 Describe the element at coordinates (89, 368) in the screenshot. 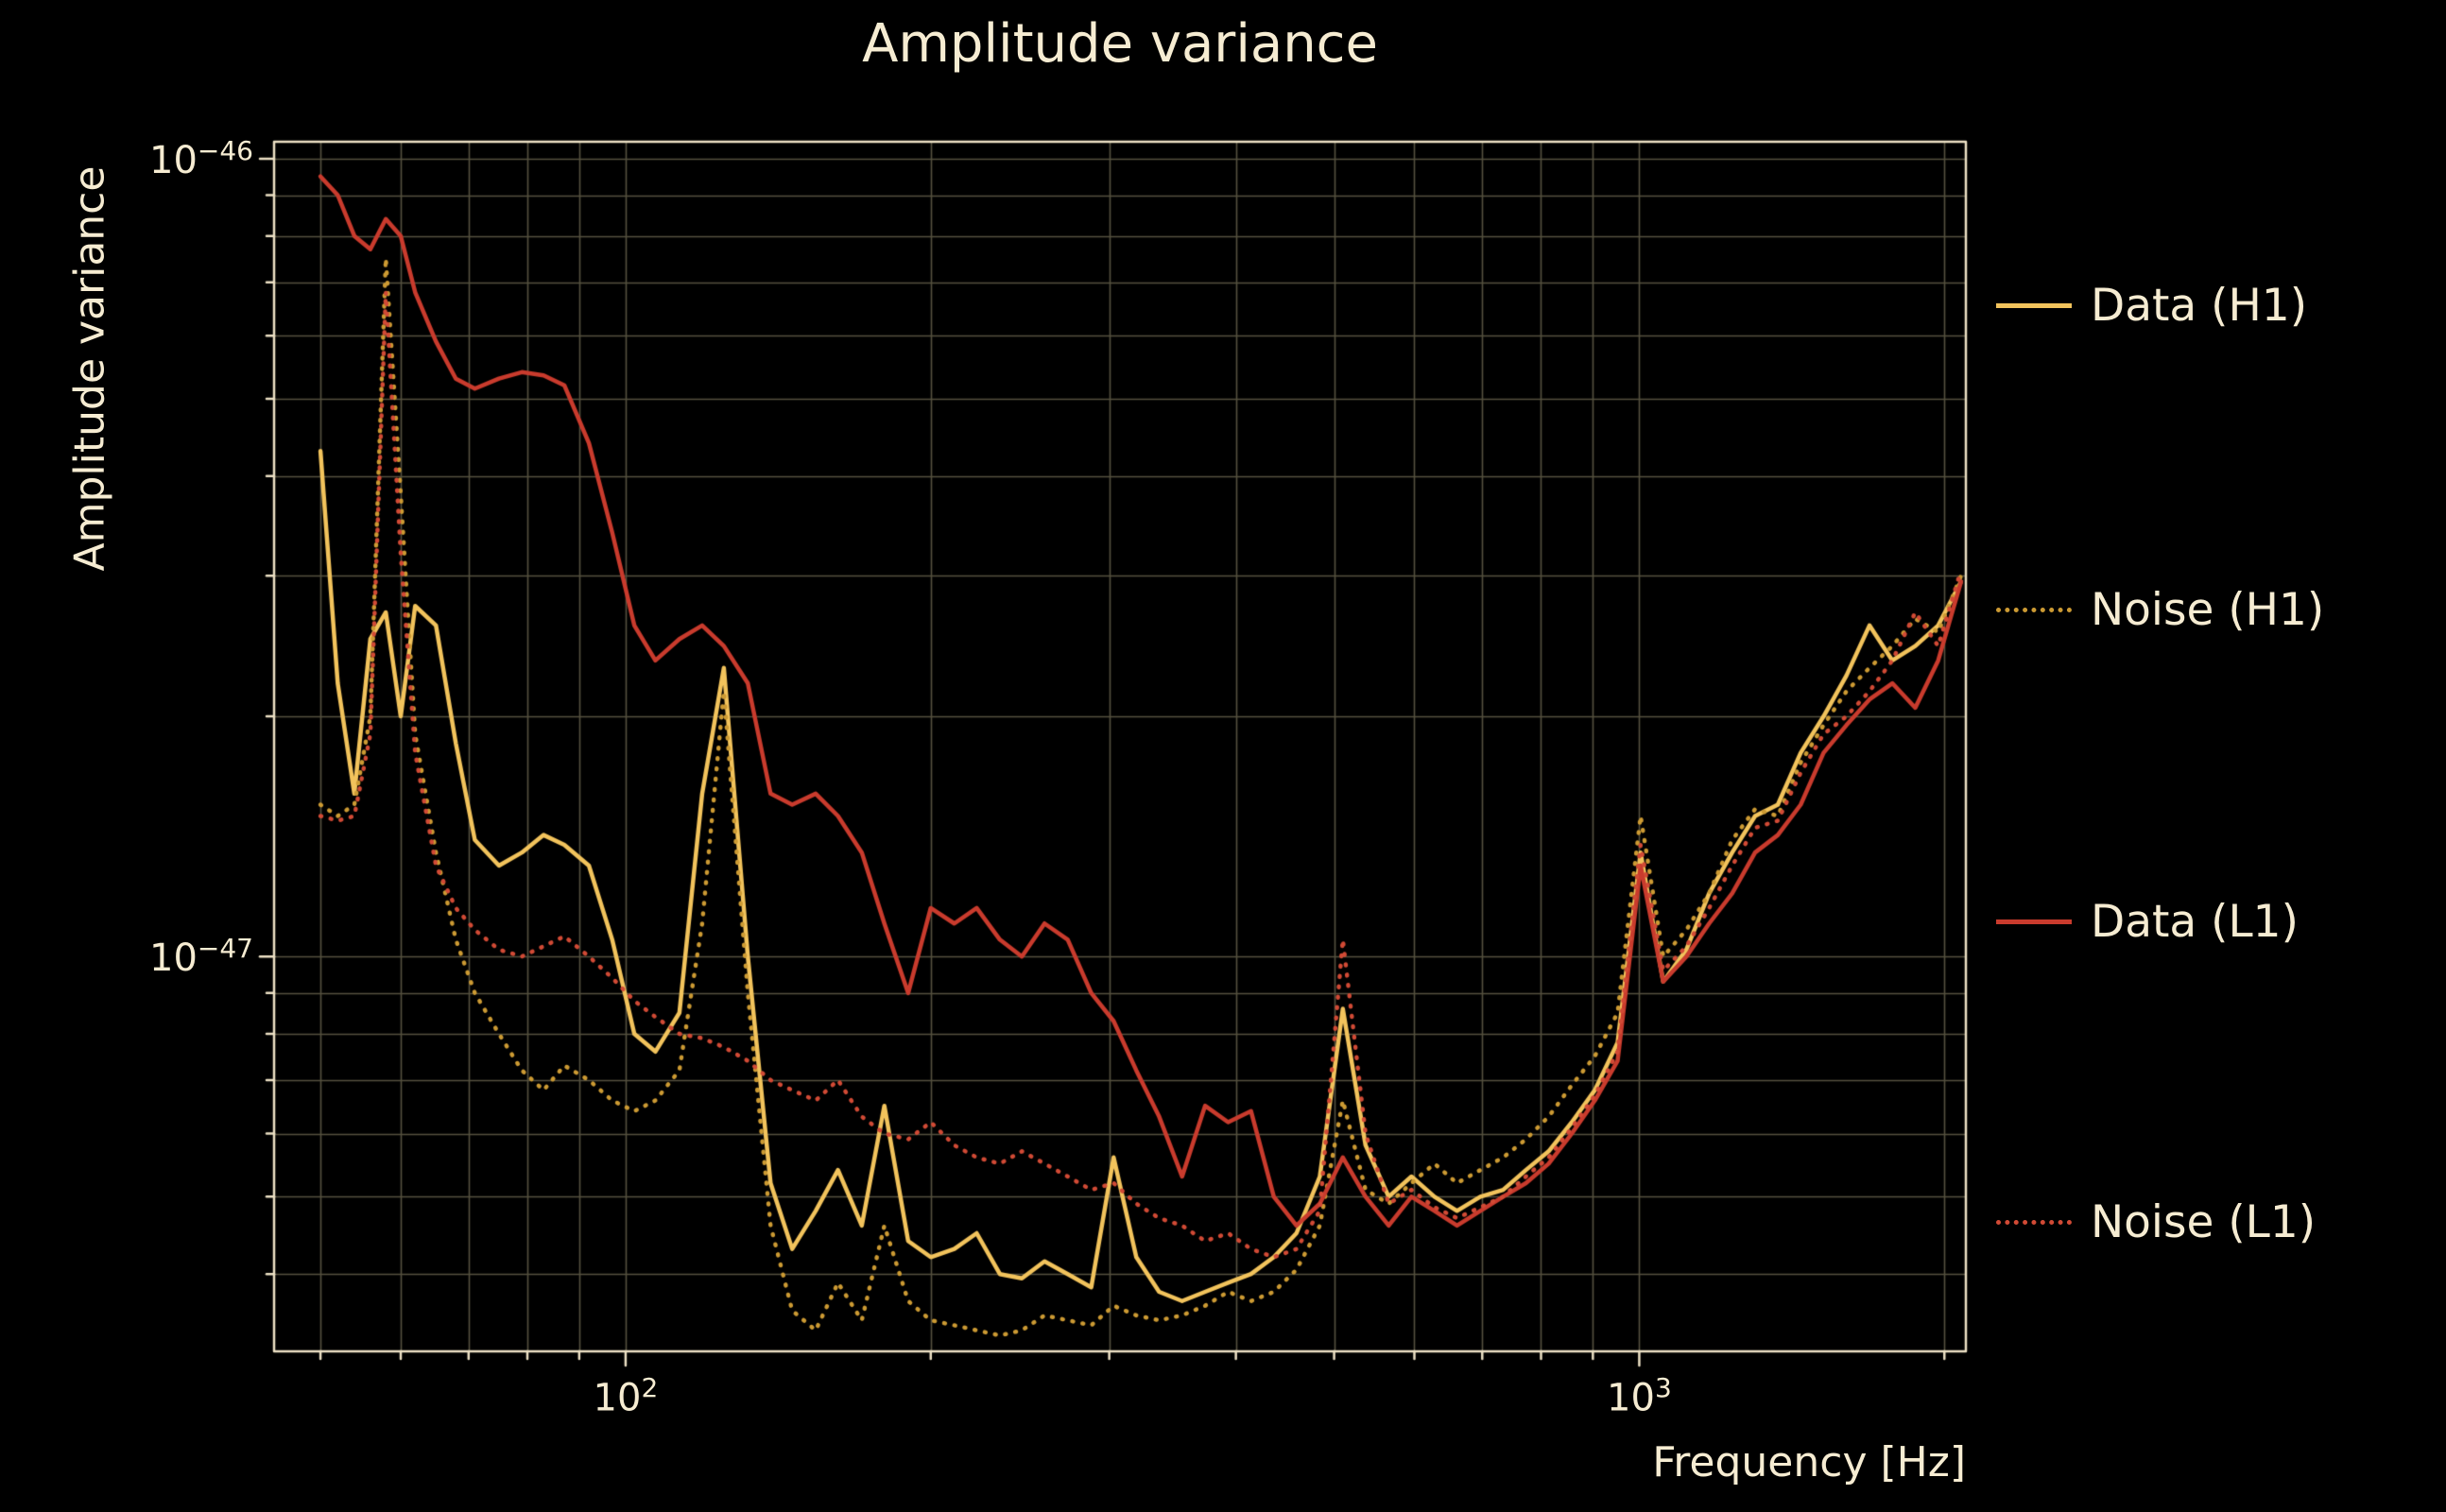

I see `y-axis-label: Amplitude variance` at that location.